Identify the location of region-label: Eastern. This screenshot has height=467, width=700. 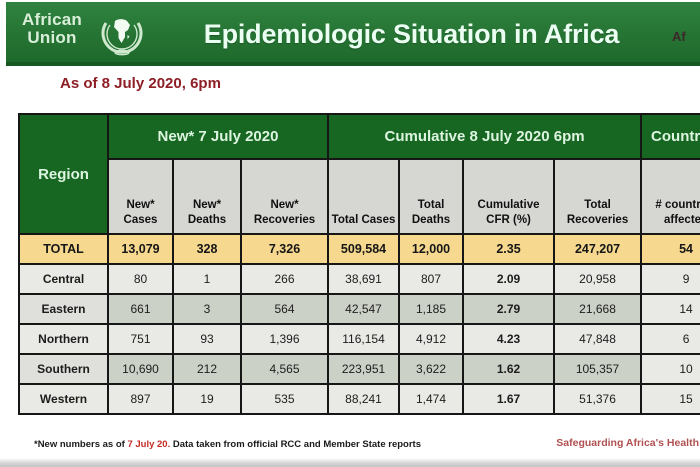
(63, 309).